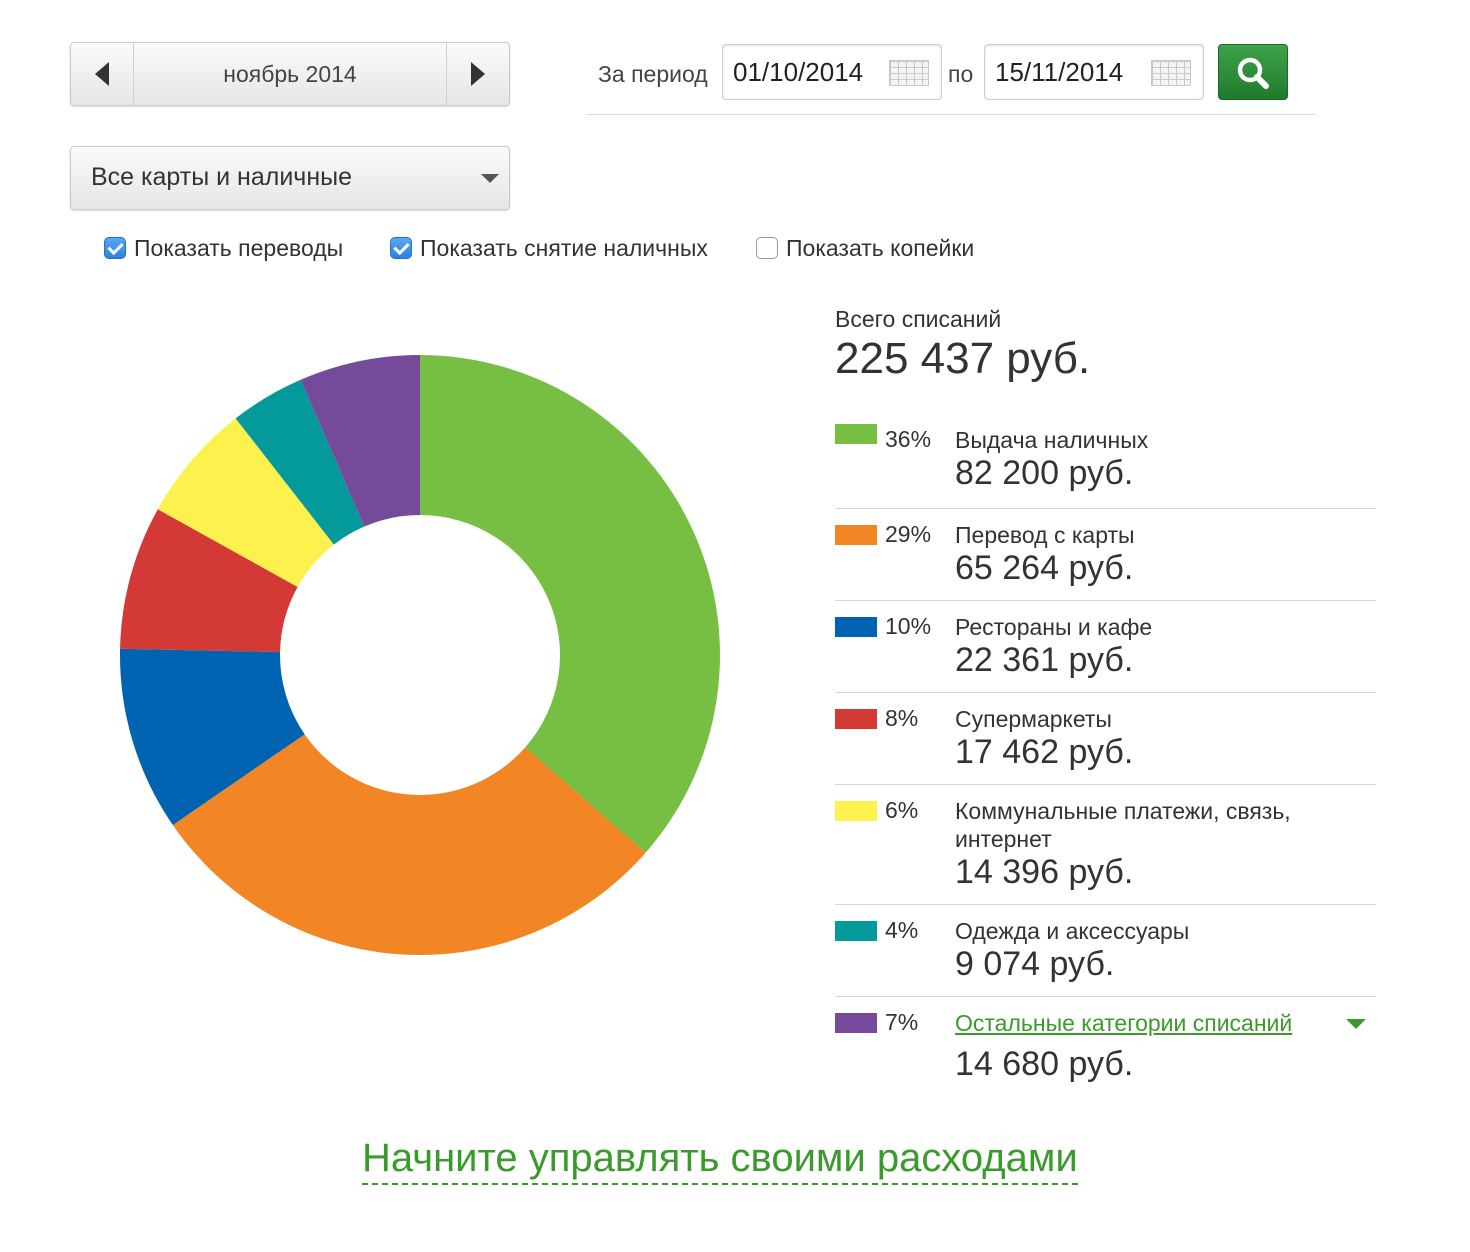 Image resolution: width=1470 pixels, height=1252 pixels. Describe the element at coordinates (1035, 964) in the screenshot. I see `legend-amount: 9 074 руб.` at that location.